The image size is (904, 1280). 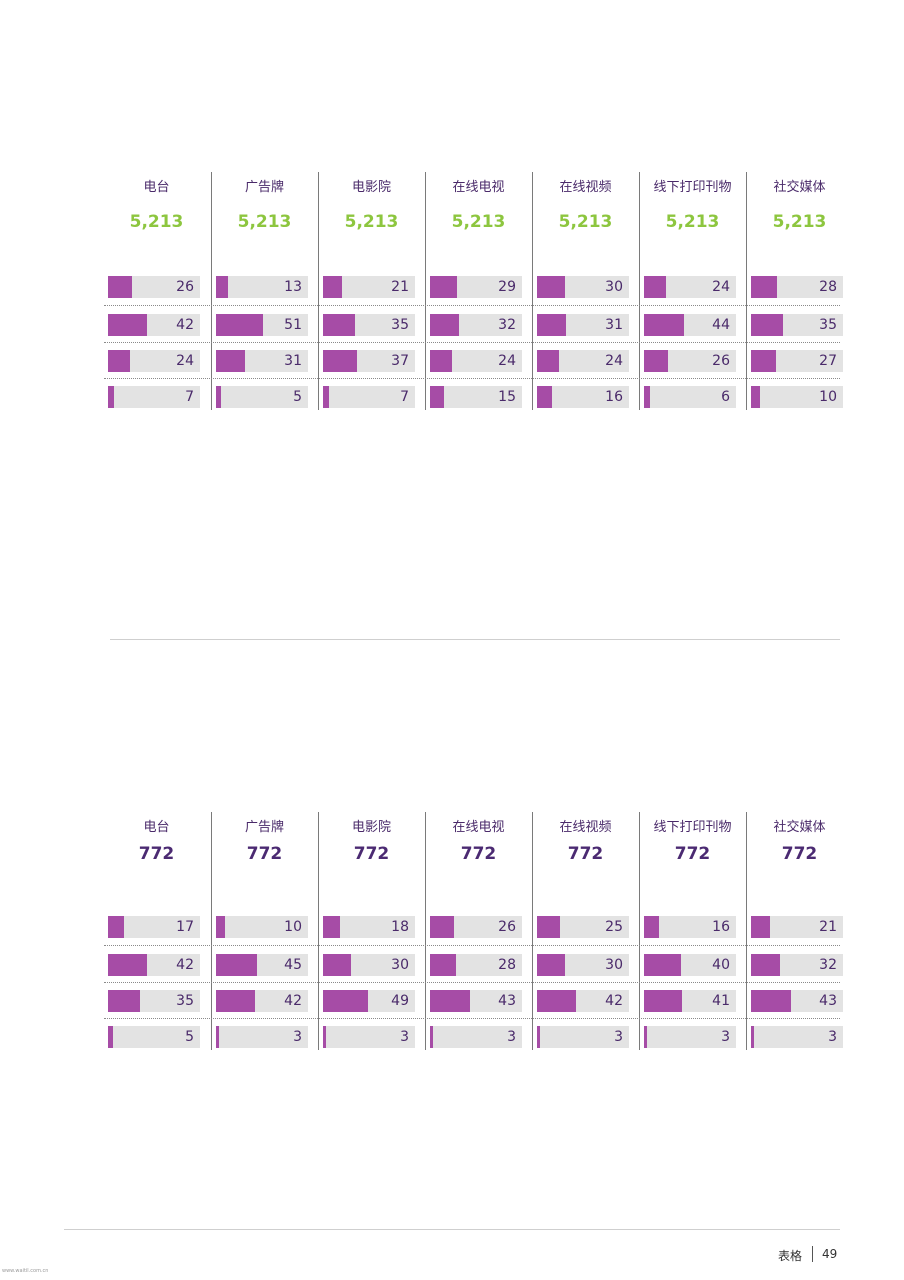 I want to click on channel-header: 广告牌, so click(x=264, y=187).